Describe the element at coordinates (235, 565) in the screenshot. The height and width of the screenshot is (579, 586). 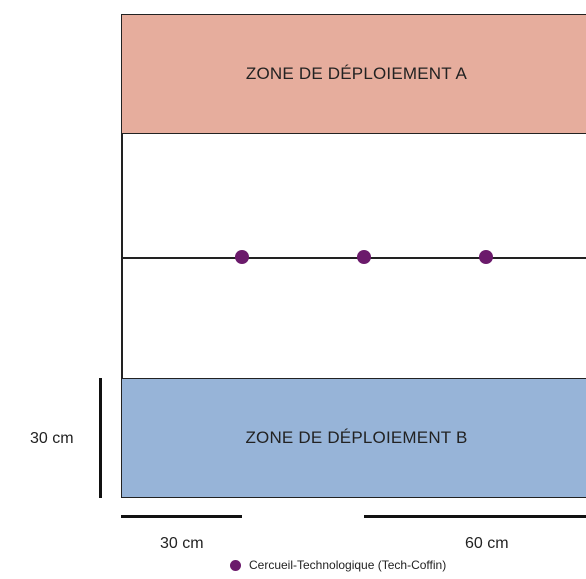
I see `coffin-marker-icon` at that location.